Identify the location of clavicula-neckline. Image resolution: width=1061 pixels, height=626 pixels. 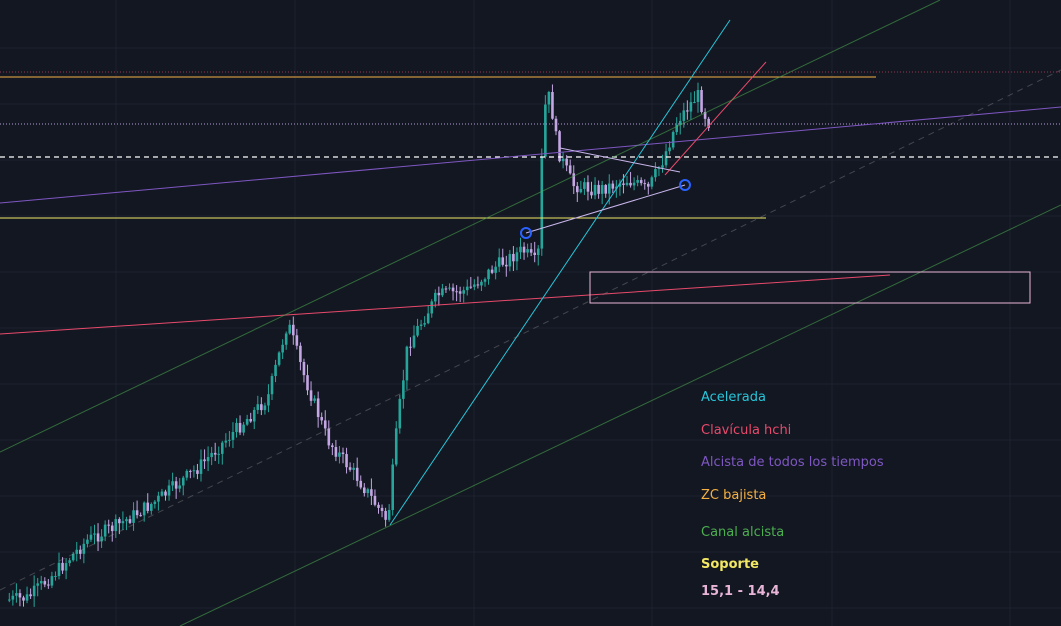
(445, 304).